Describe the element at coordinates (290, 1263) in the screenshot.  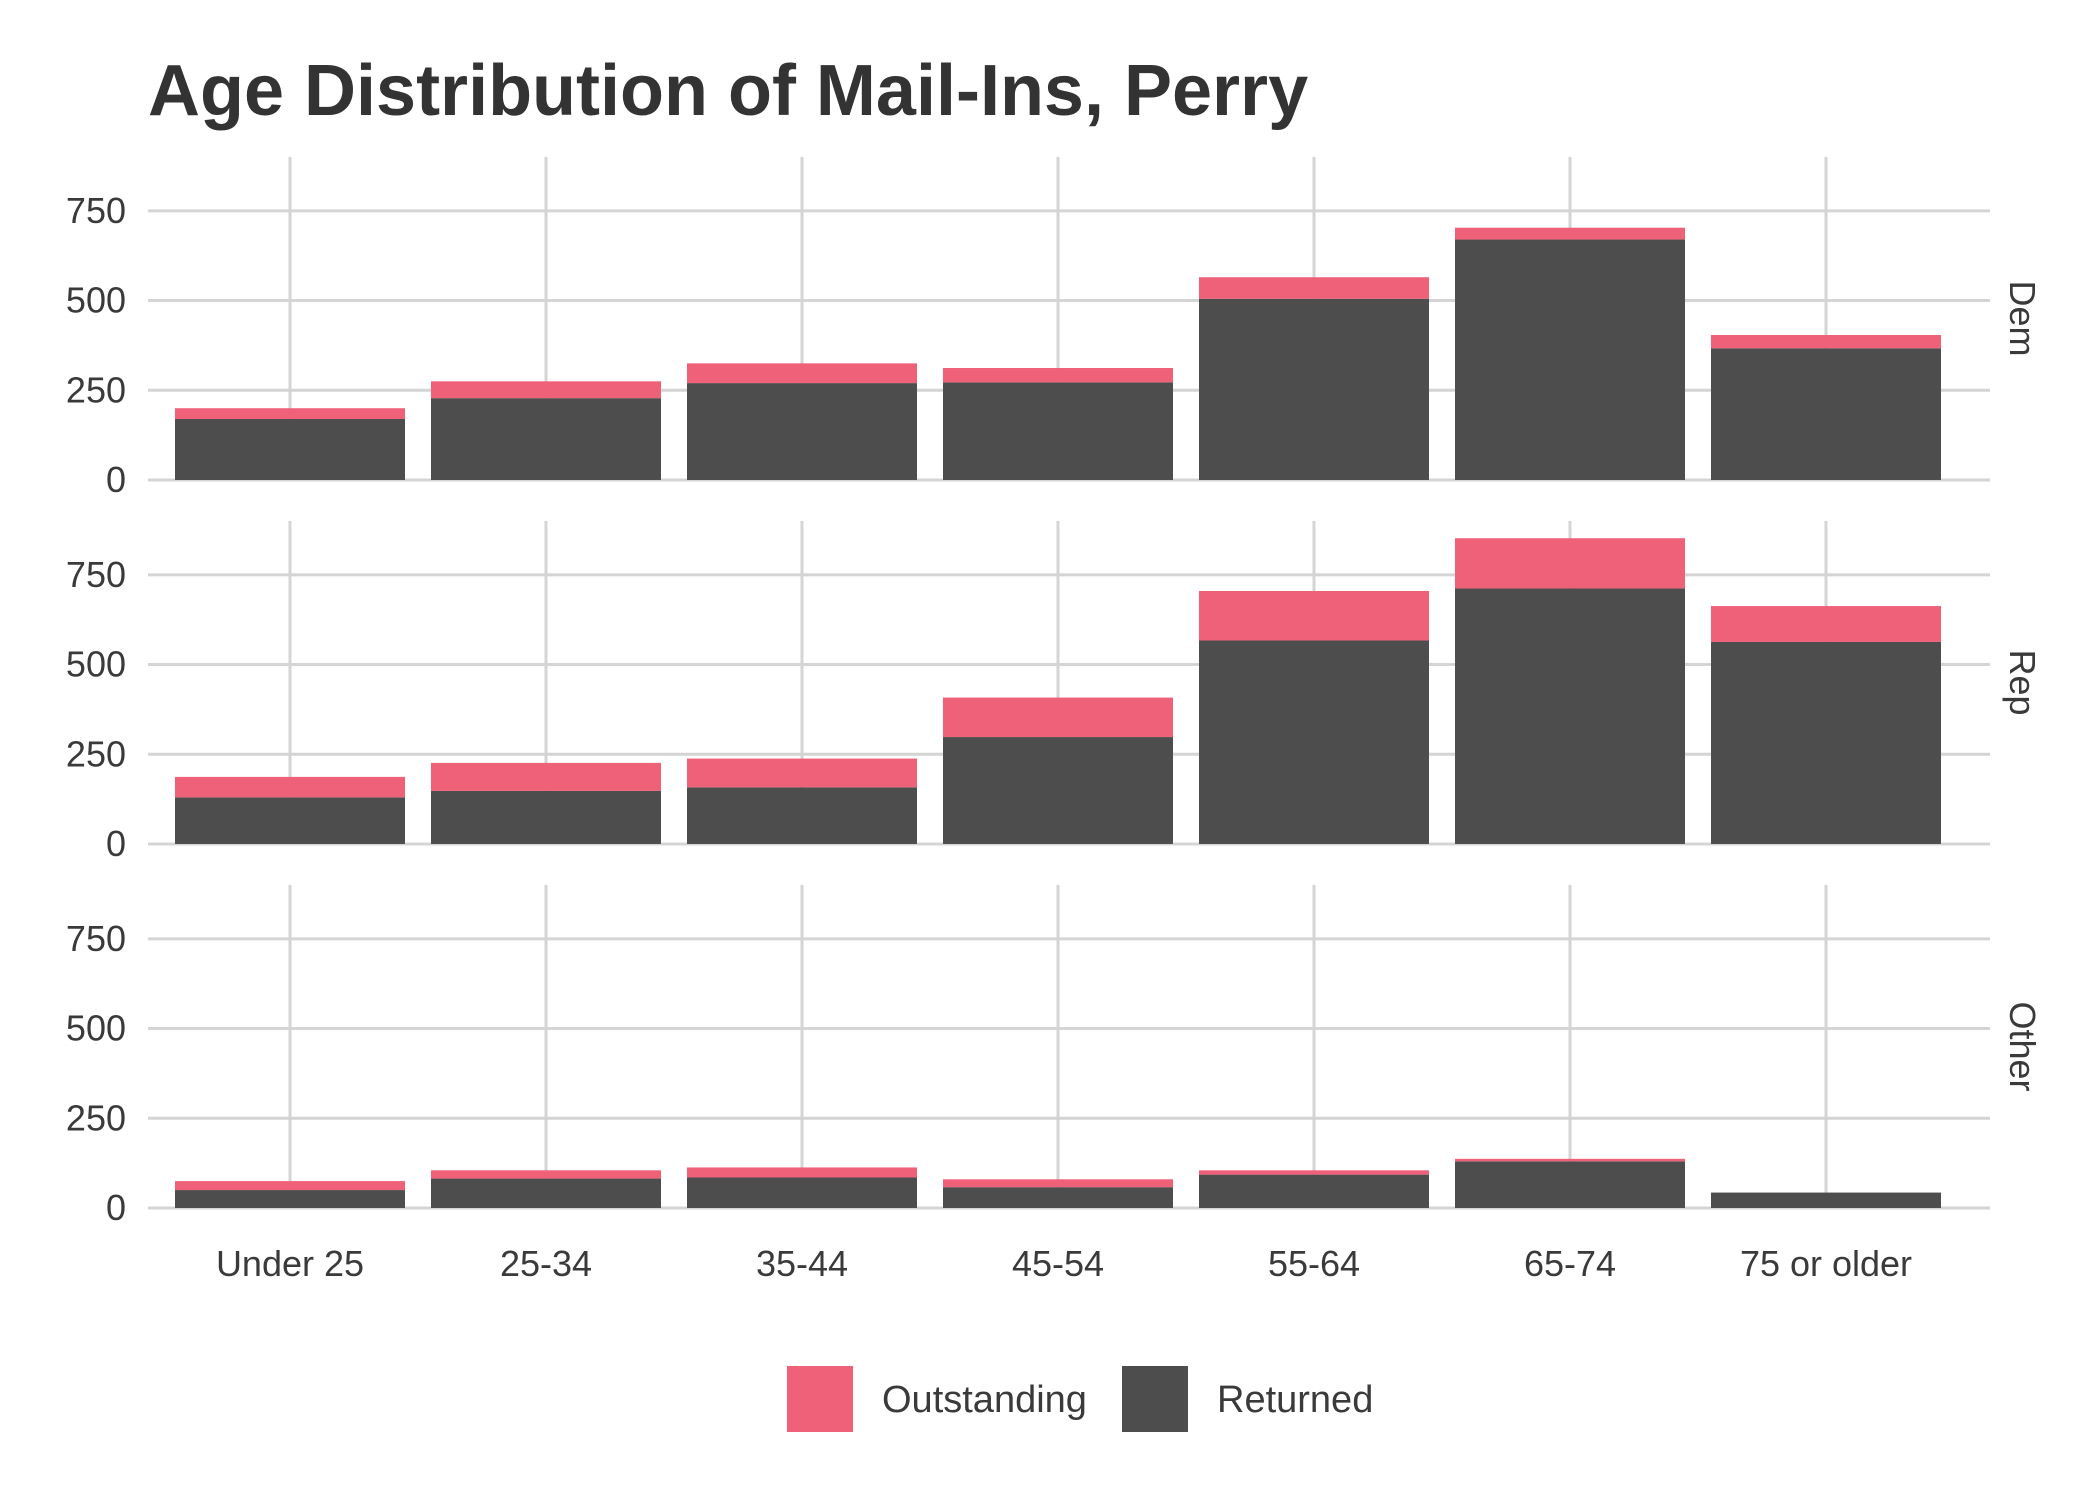
I see `x-tick-label: Under 25` at that location.